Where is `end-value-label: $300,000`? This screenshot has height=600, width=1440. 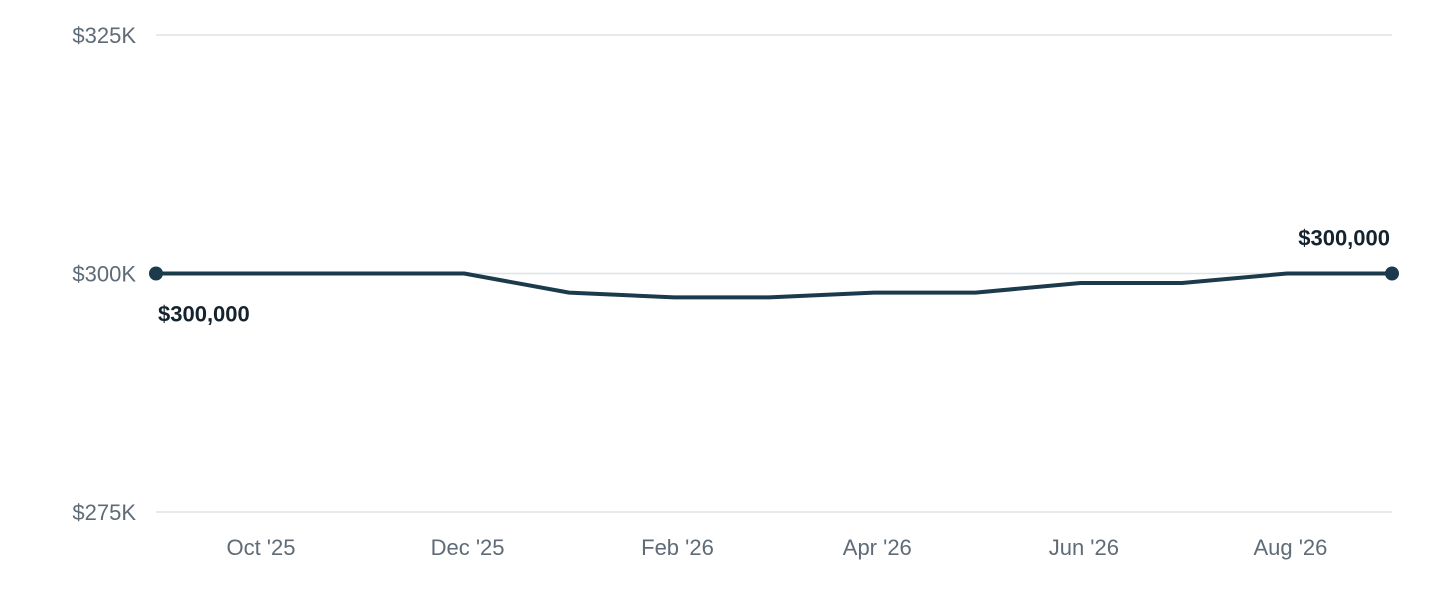 end-value-label: $300,000 is located at coordinates (1344, 238).